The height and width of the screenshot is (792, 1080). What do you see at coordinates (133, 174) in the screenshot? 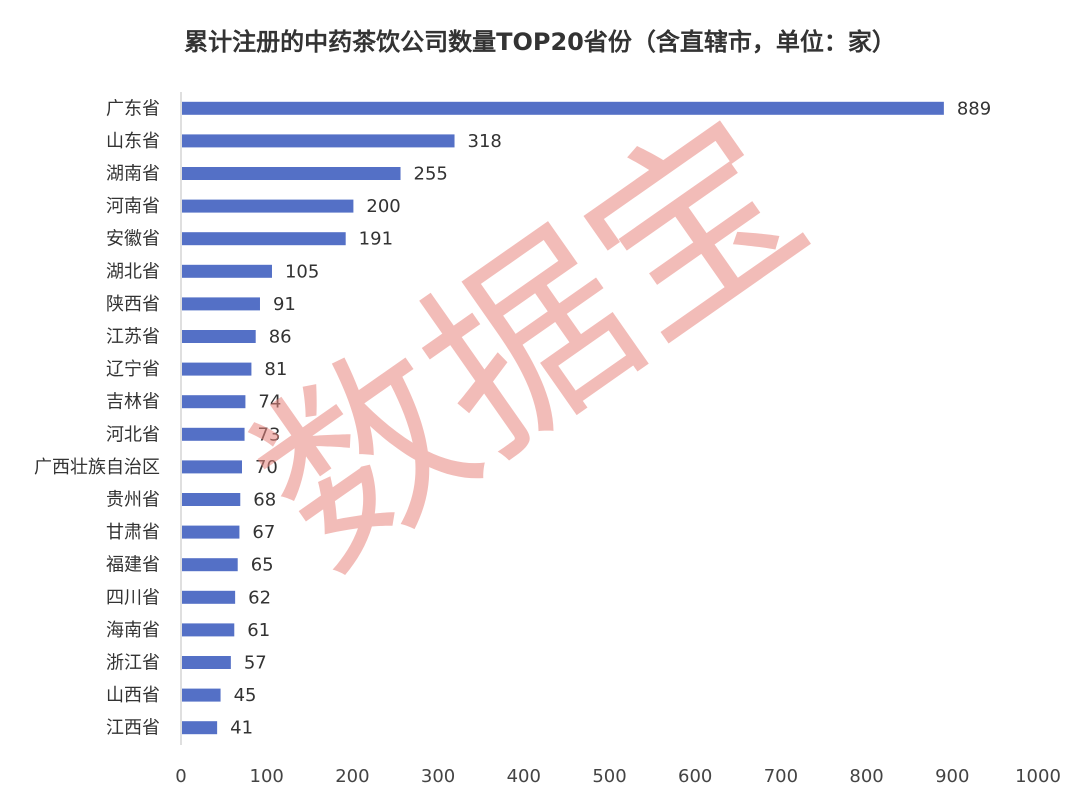
I see `category-label: 湖南省` at bounding box center [133, 174].